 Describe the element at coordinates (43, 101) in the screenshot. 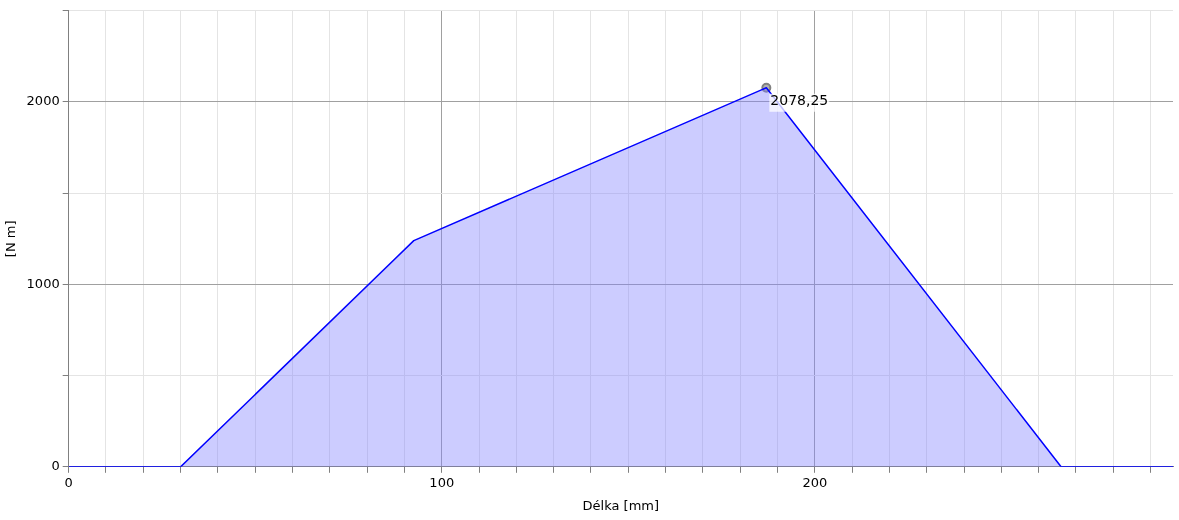

I see `y-tick-label: 2000` at that location.